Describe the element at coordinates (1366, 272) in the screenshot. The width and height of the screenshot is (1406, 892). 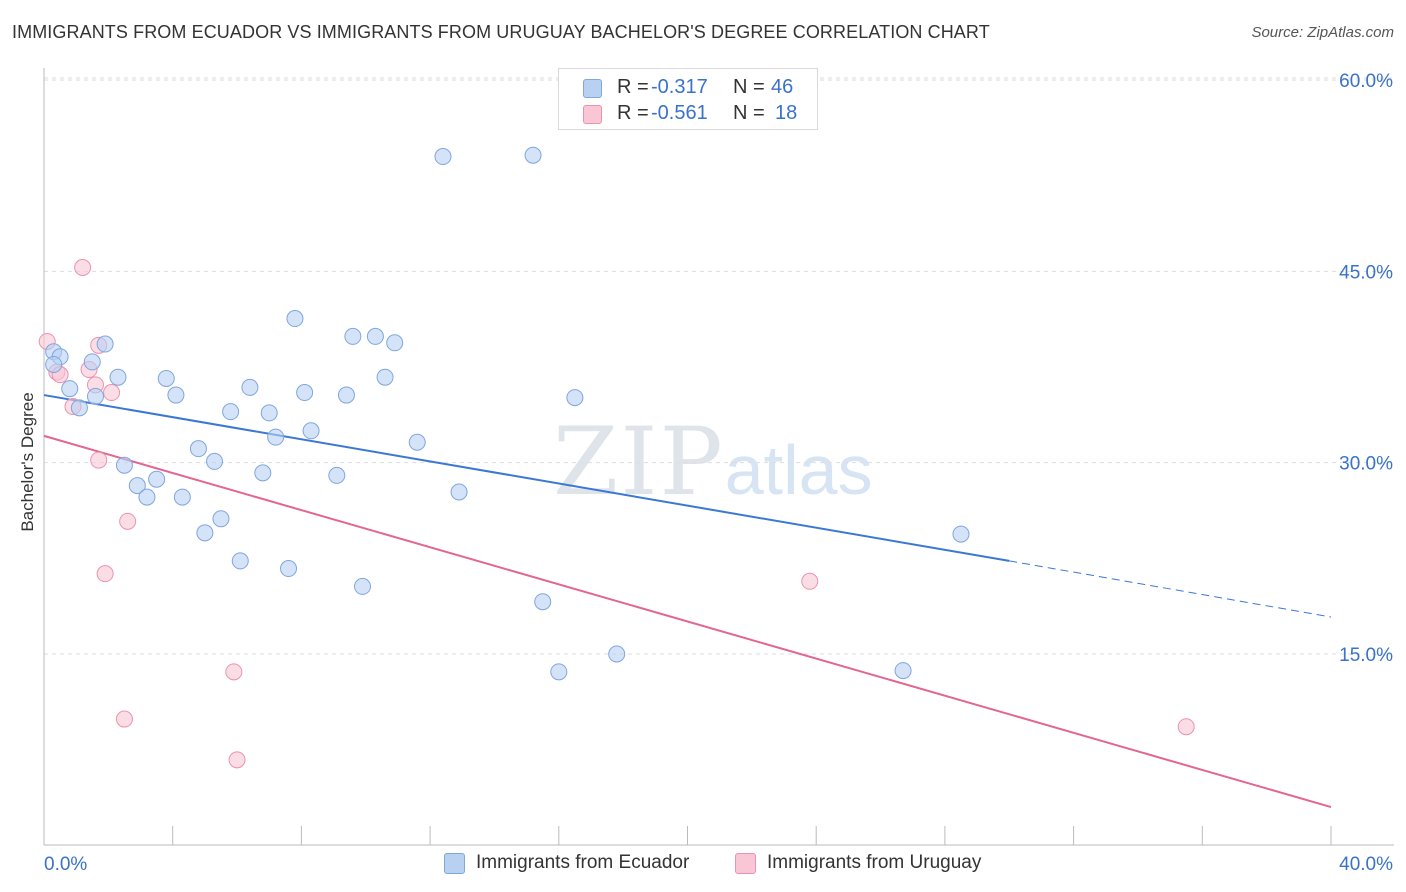
I see `y-tick-label: 45.0%` at that location.